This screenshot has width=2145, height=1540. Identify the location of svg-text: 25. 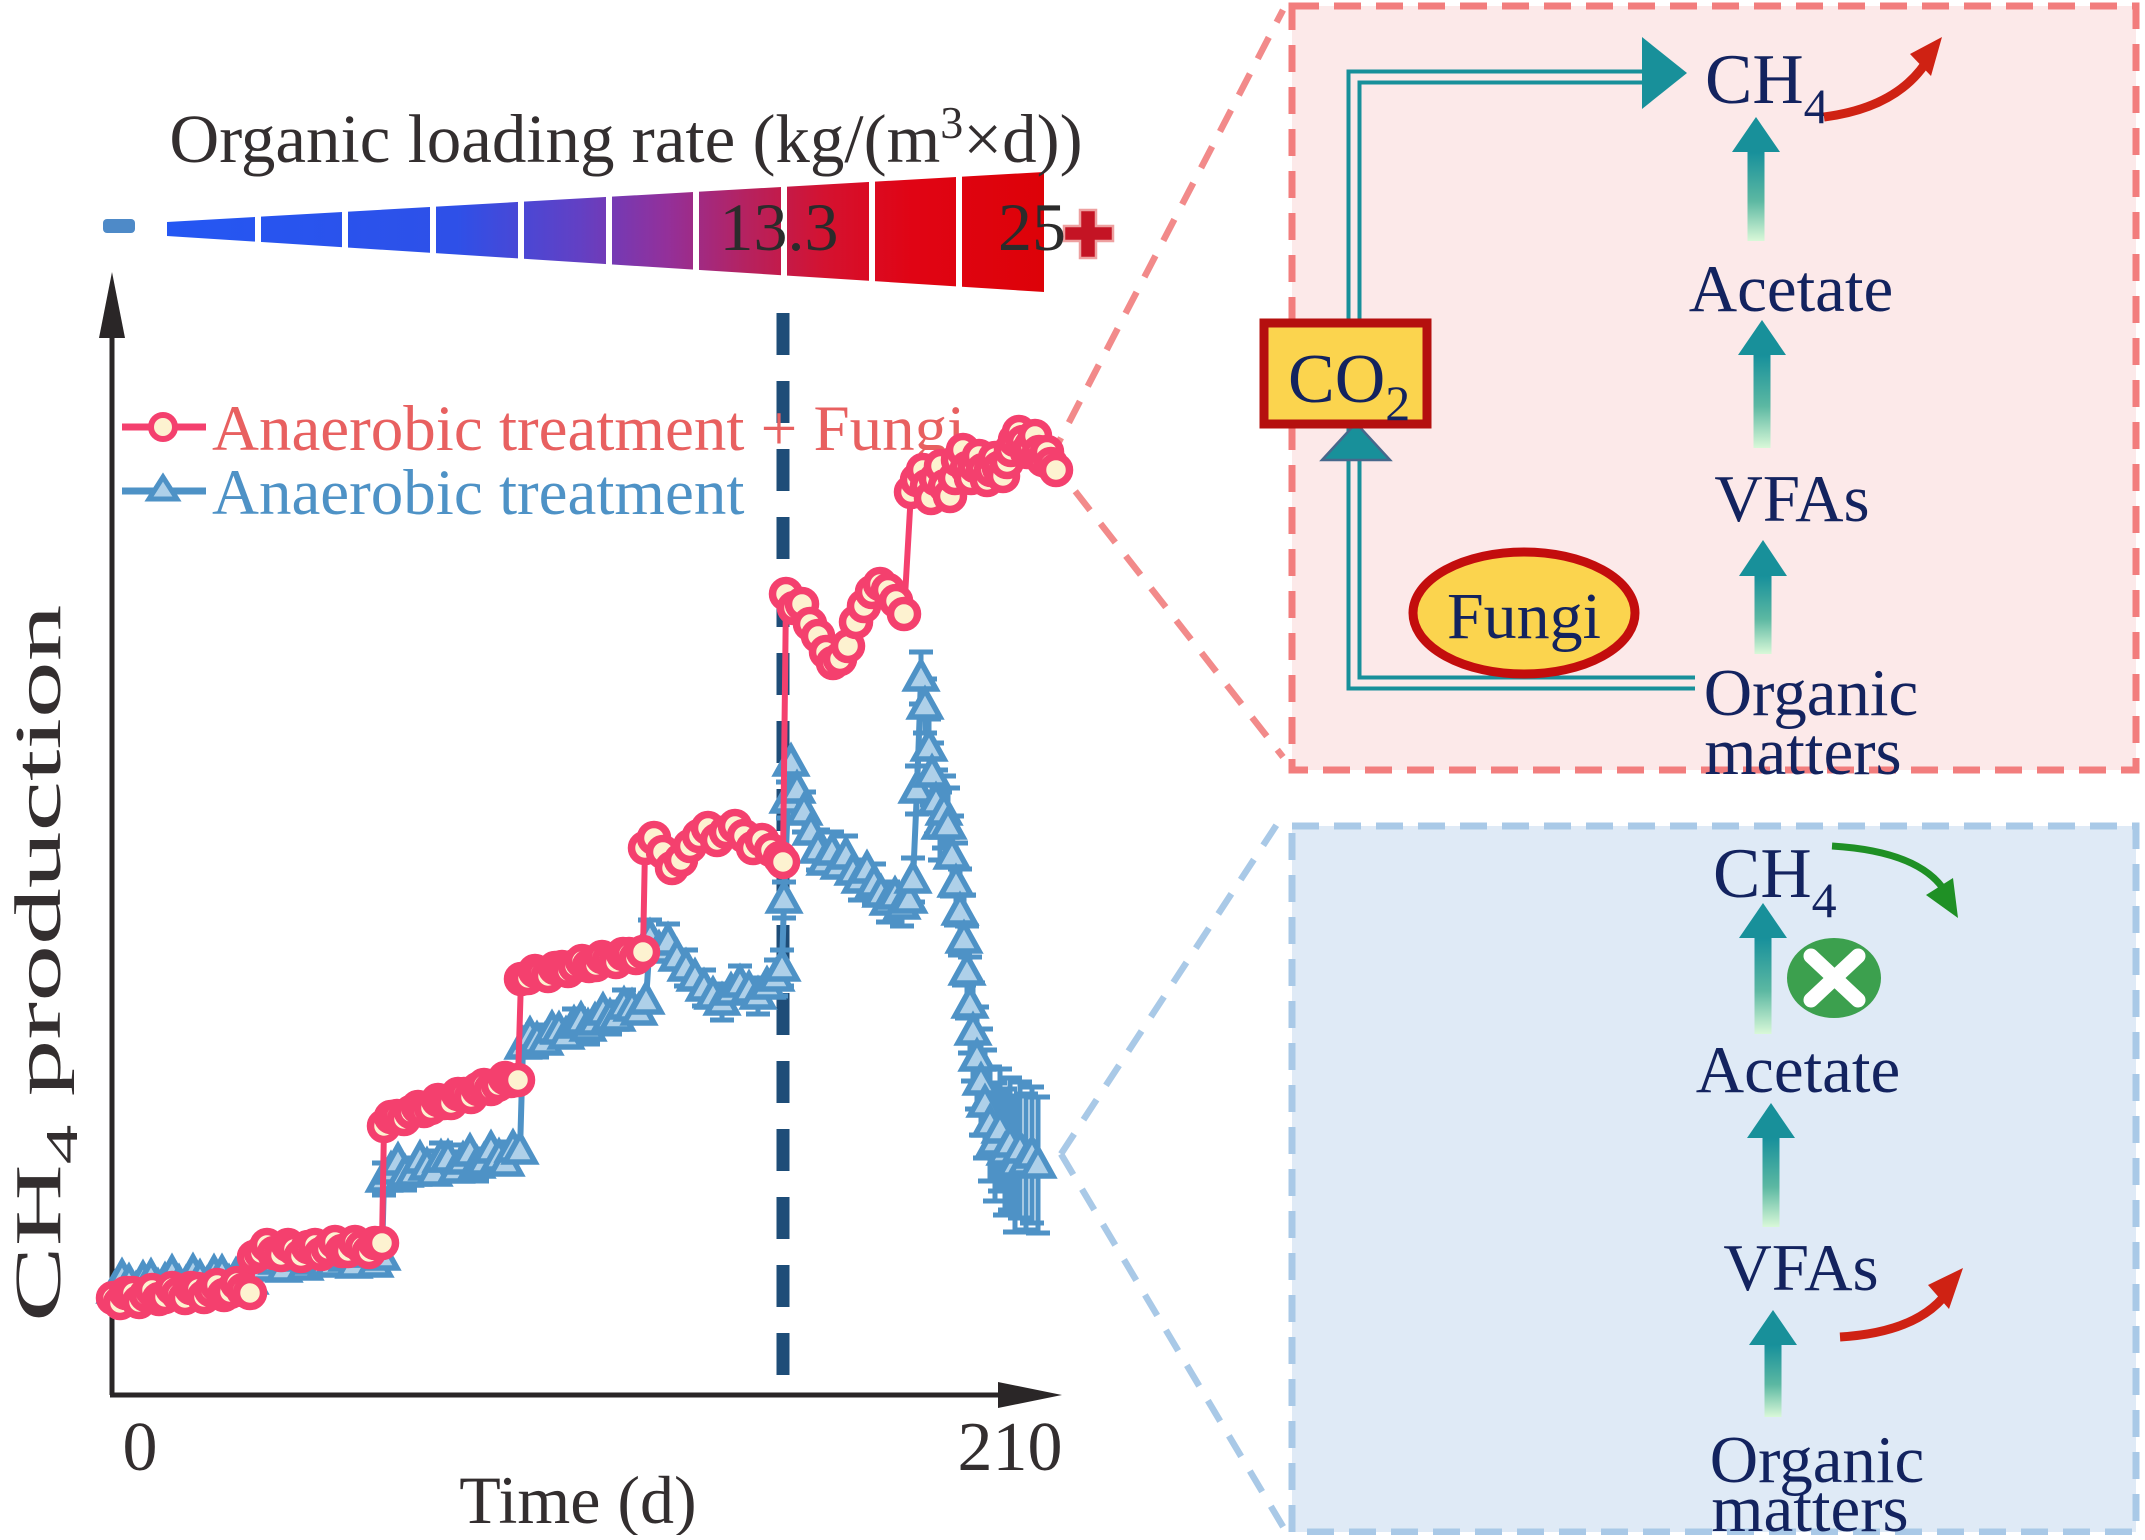
(1032, 227).